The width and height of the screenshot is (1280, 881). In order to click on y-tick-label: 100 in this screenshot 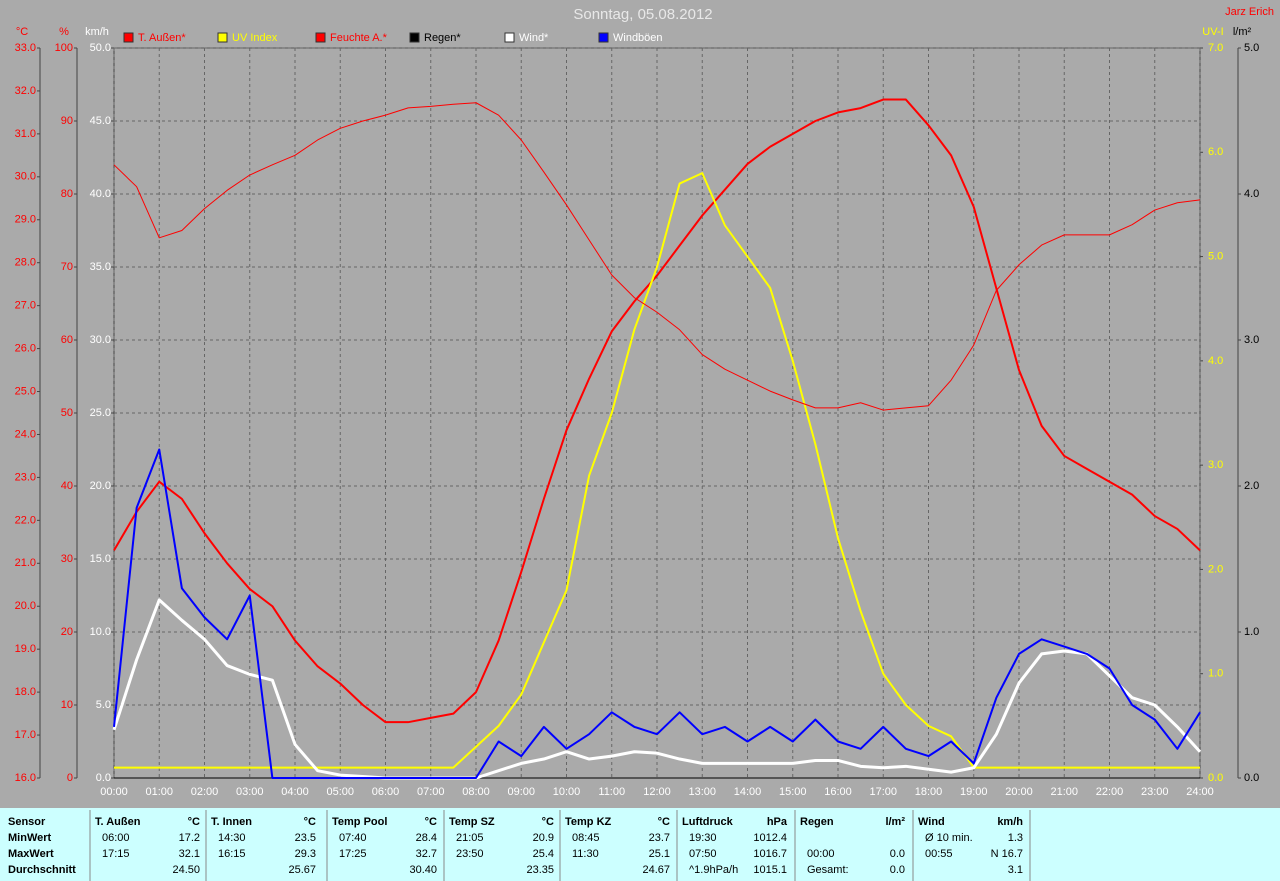, I will do `click(64, 48)`.